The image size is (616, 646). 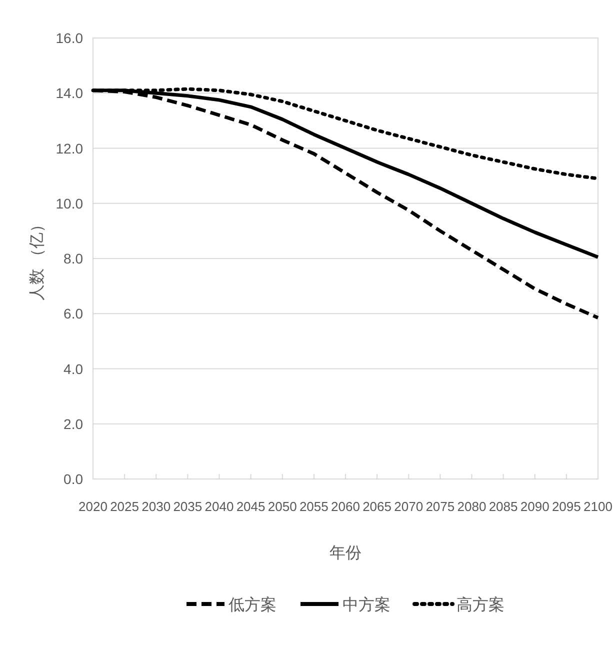 I want to click on x-axis-title: 年份, so click(x=346, y=553).